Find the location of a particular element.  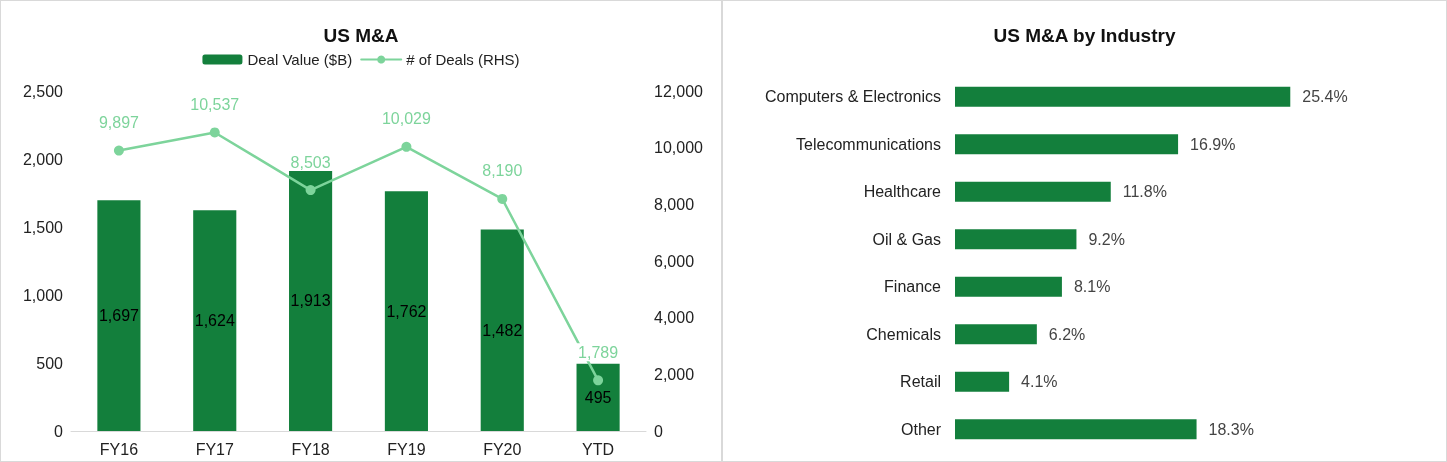

y-tick-label: 2,000 is located at coordinates (43, 159).